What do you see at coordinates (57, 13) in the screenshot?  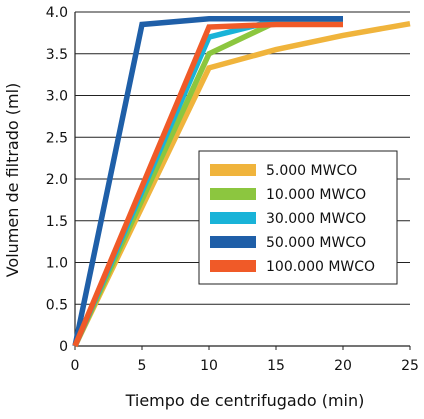 I see `y-tick-label: 4.0` at bounding box center [57, 13].